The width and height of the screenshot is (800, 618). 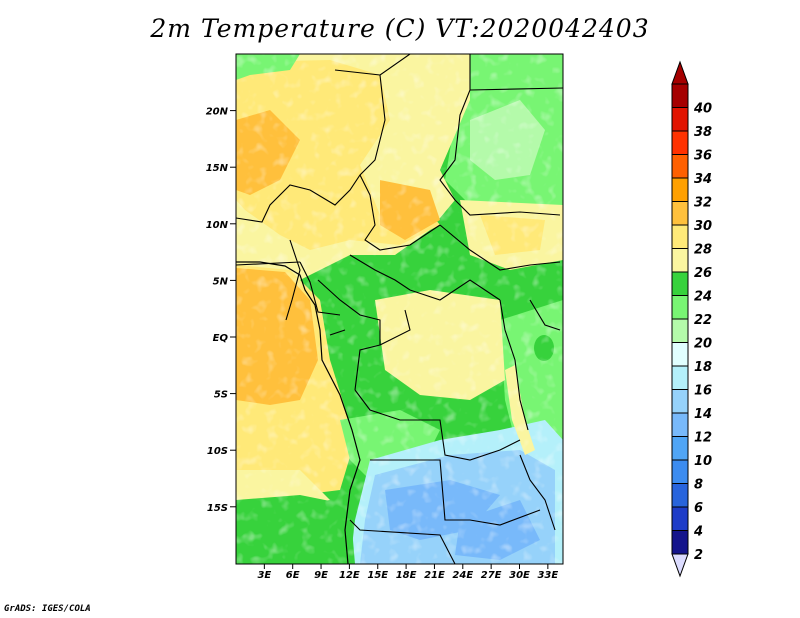 What do you see at coordinates (519, 575) in the screenshot?
I see `lon-tick-label: 30E` at bounding box center [519, 575].